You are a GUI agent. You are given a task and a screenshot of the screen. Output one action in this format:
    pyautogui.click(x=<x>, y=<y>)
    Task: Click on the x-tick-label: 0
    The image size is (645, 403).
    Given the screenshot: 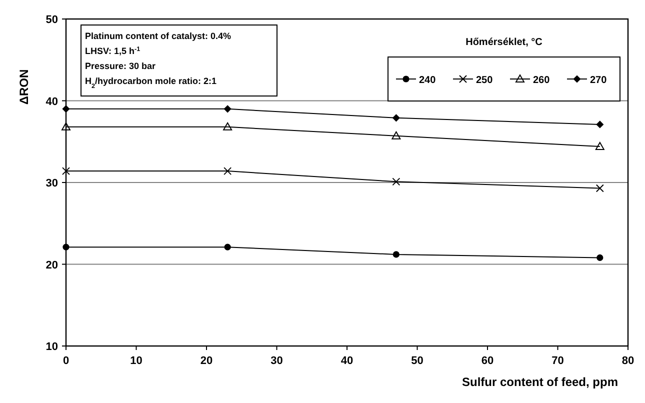 What is the action you would take?
    pyautogui.click(x=66, y=361)
    